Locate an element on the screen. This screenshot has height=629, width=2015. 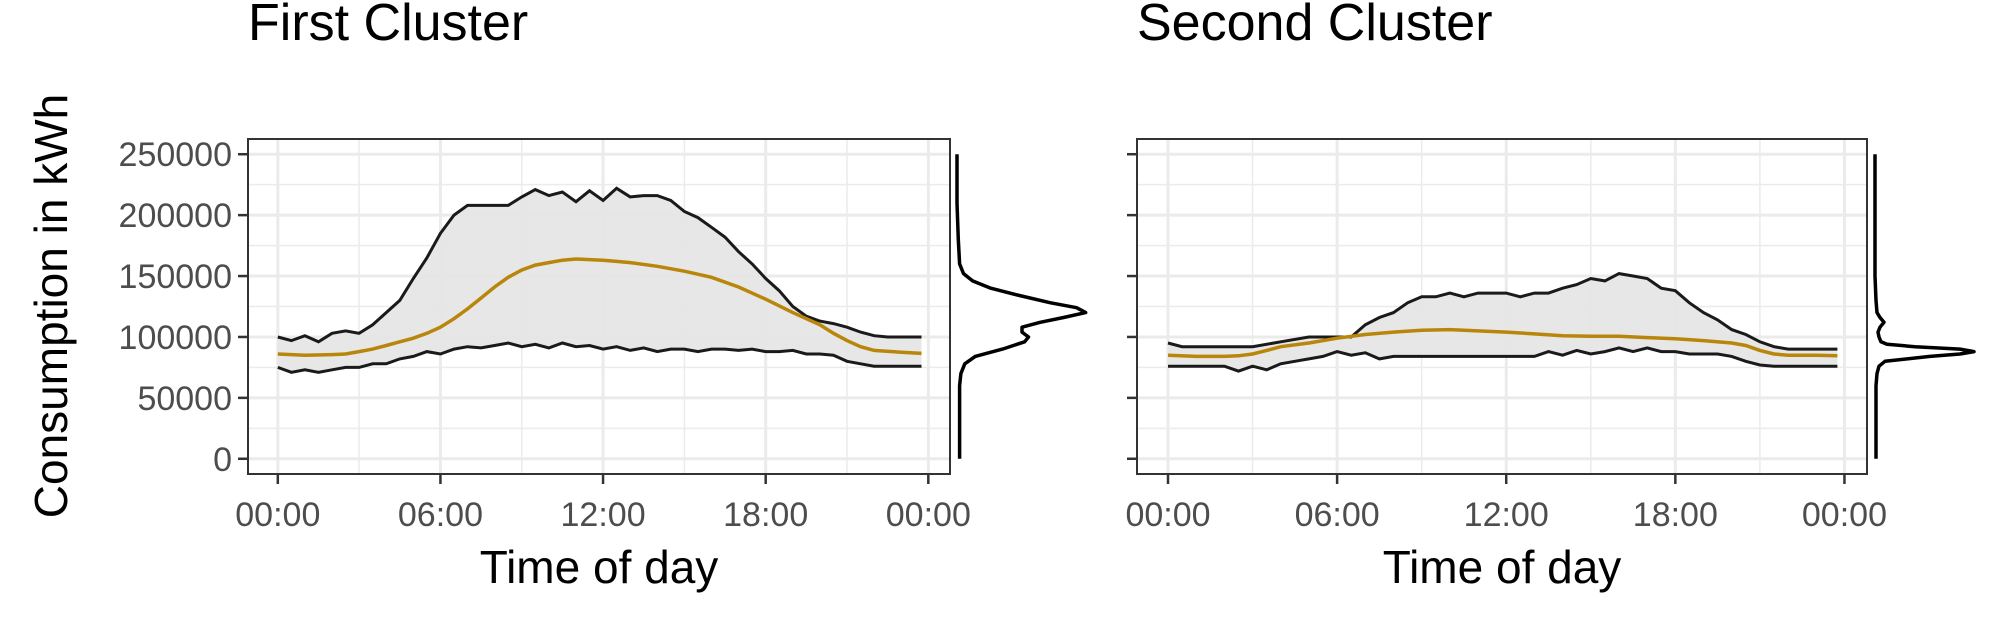
y-tick-label: 0 is located at coordinates (222, 460).